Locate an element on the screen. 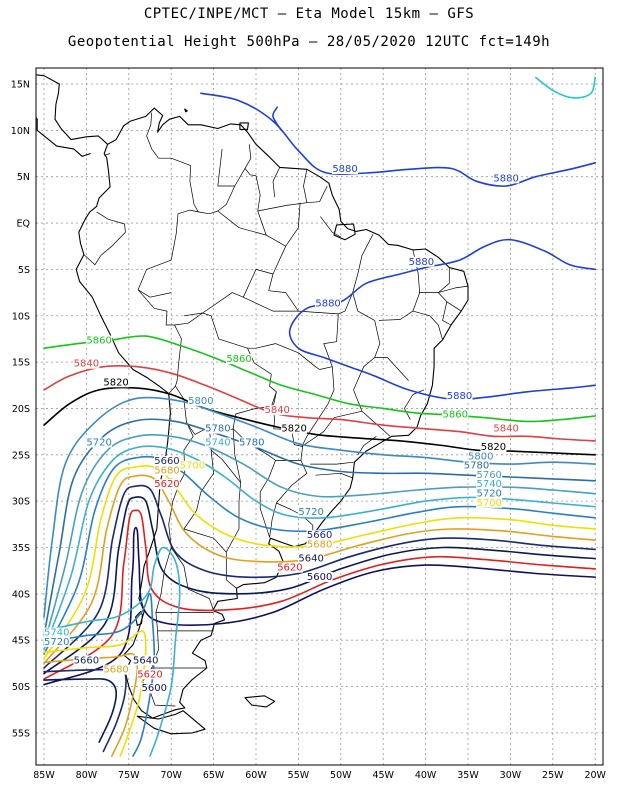 This screenshot has height=800, width=618. central-america-pacific-coastline is located at coordinates (63, 136).